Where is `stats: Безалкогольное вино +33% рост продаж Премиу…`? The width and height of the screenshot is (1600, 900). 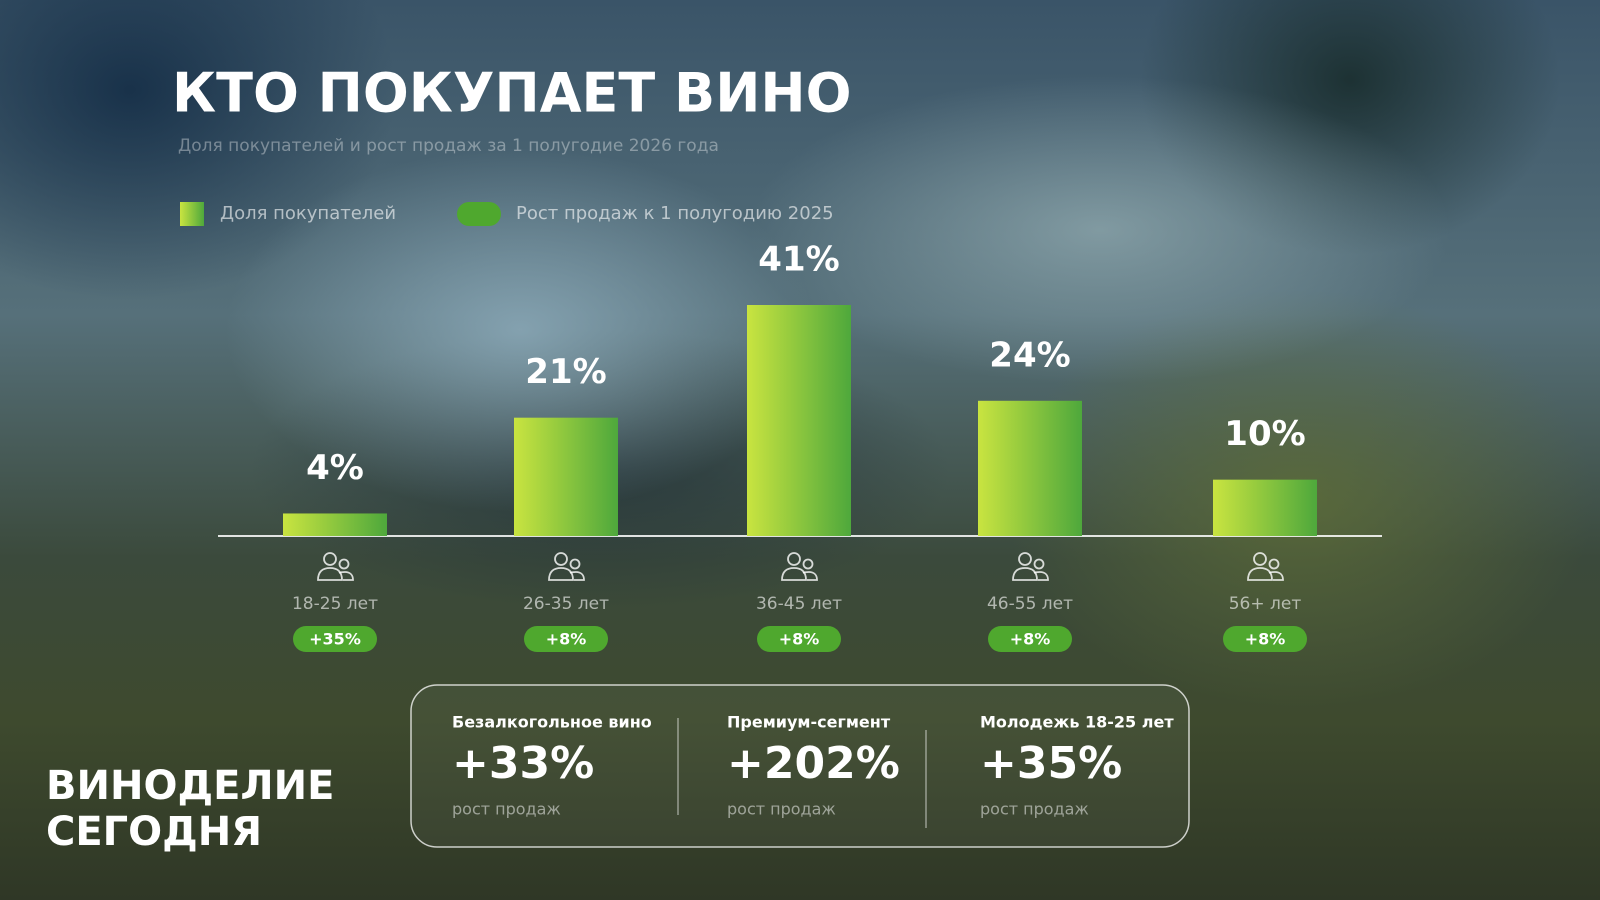 stats: Безалкогольное вино +33% рост продаж Премиу… is located at coordinates (813, 766).